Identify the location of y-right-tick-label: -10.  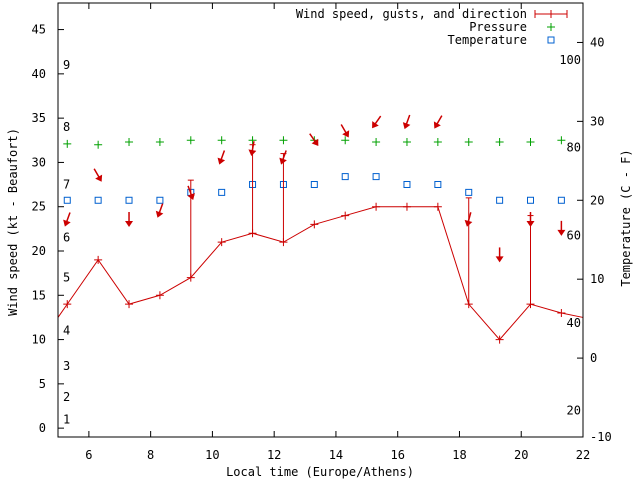
(601, 437).